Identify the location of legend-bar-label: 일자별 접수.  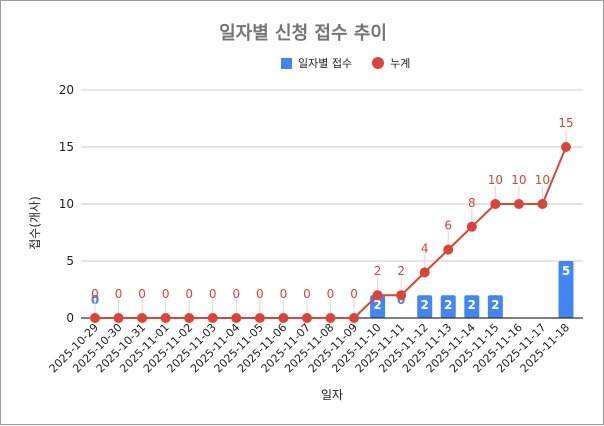
(325, 63).